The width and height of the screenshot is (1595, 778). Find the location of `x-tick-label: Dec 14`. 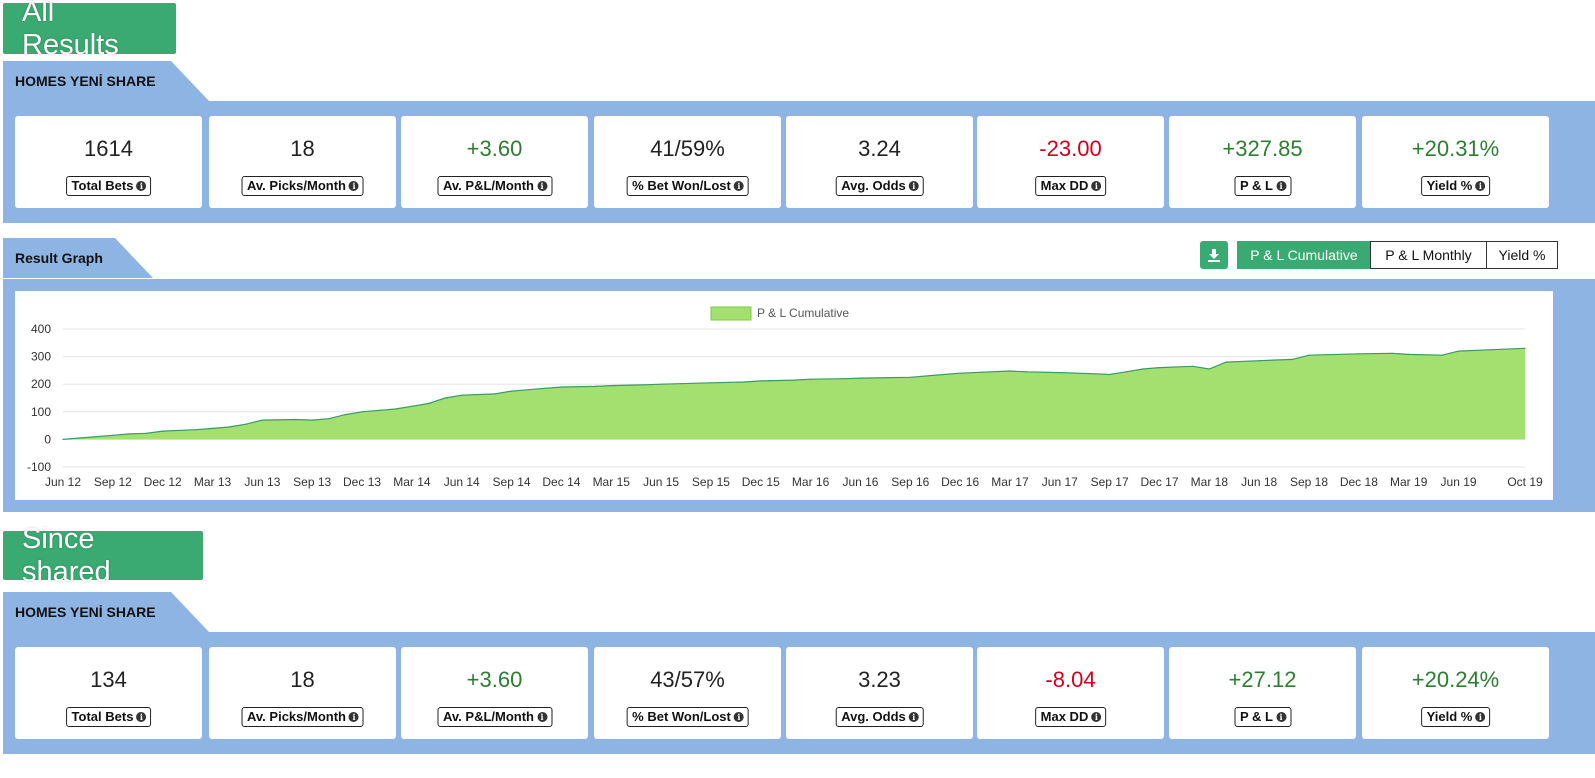

x-tick-label: Dec 14 is located at coordinates (561, 482).